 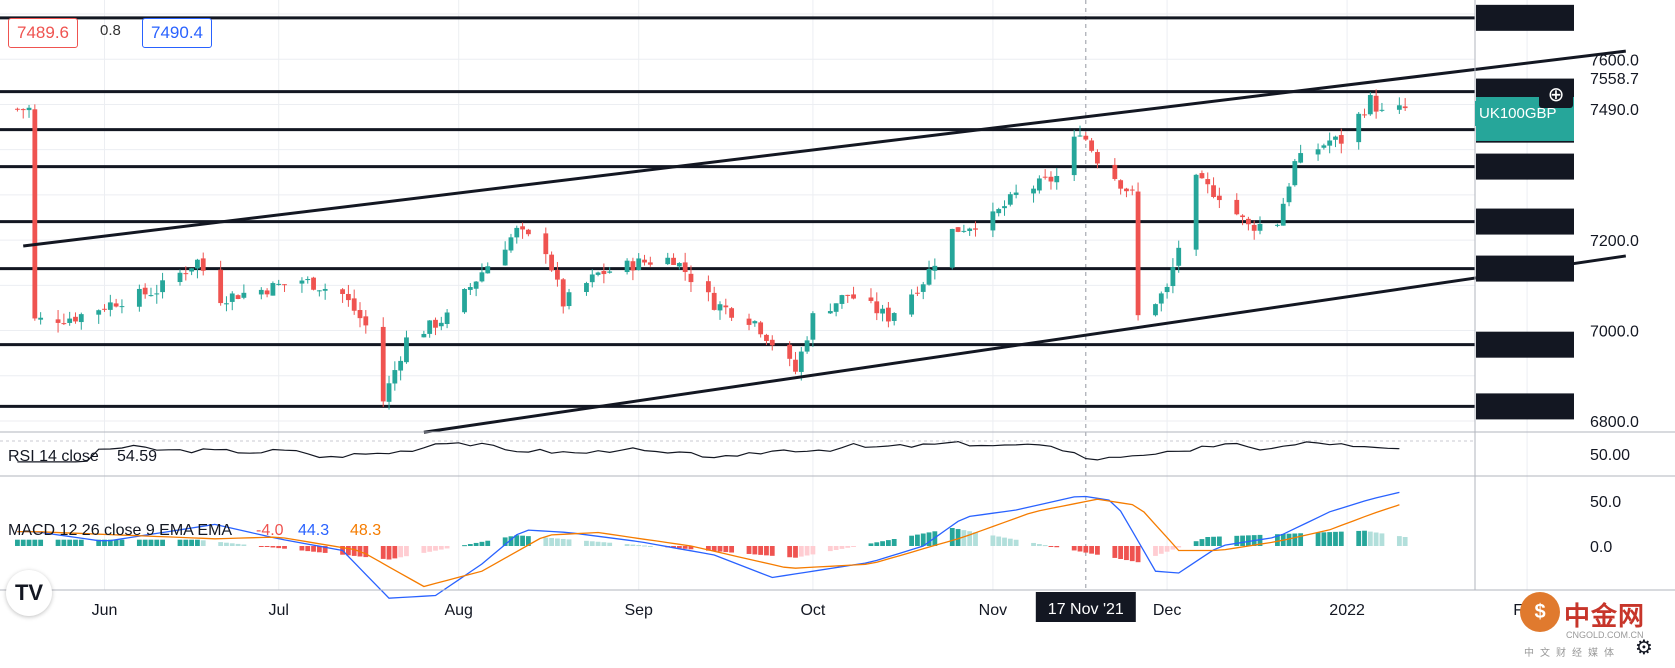 What do you see at coordinates (1167, 610) in the screenshot?
I see `x-tick-label: Dec` at bounding box center [1167, 610].